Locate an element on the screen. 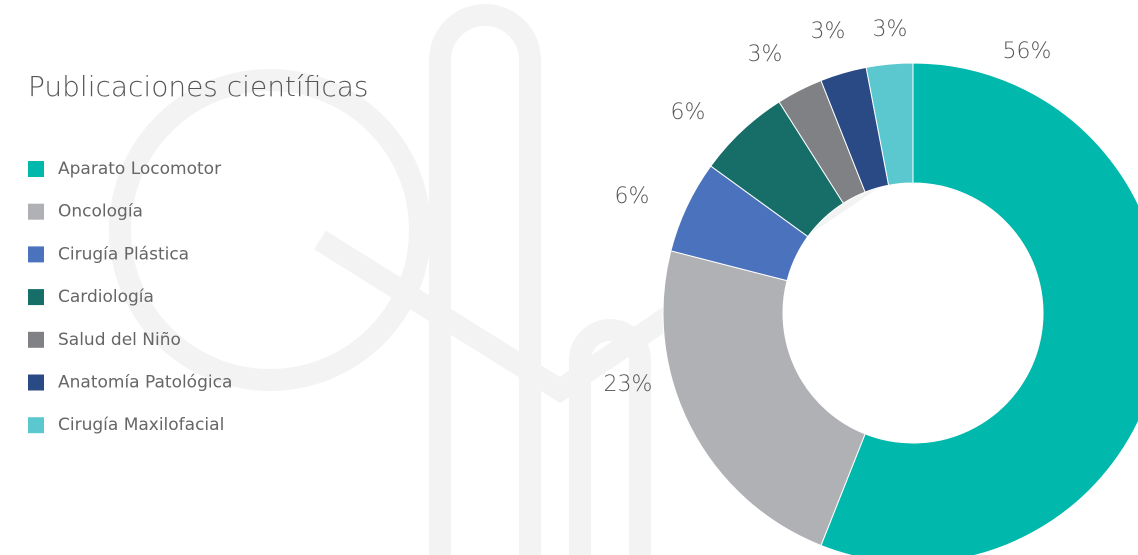 Image resolution: width=1138 pixels, height=555 pixels. legend-label: Cirugía Plástica is located at coordinates (123, 254).